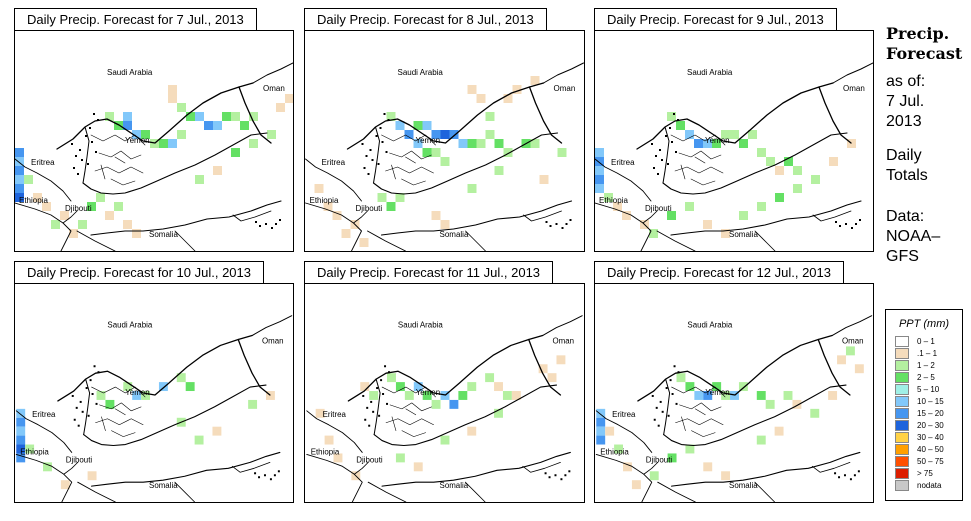 The image size is (971, 521). I want to click on country-label-saudi-arabia: Saudi Arabia, so click(129, 325).